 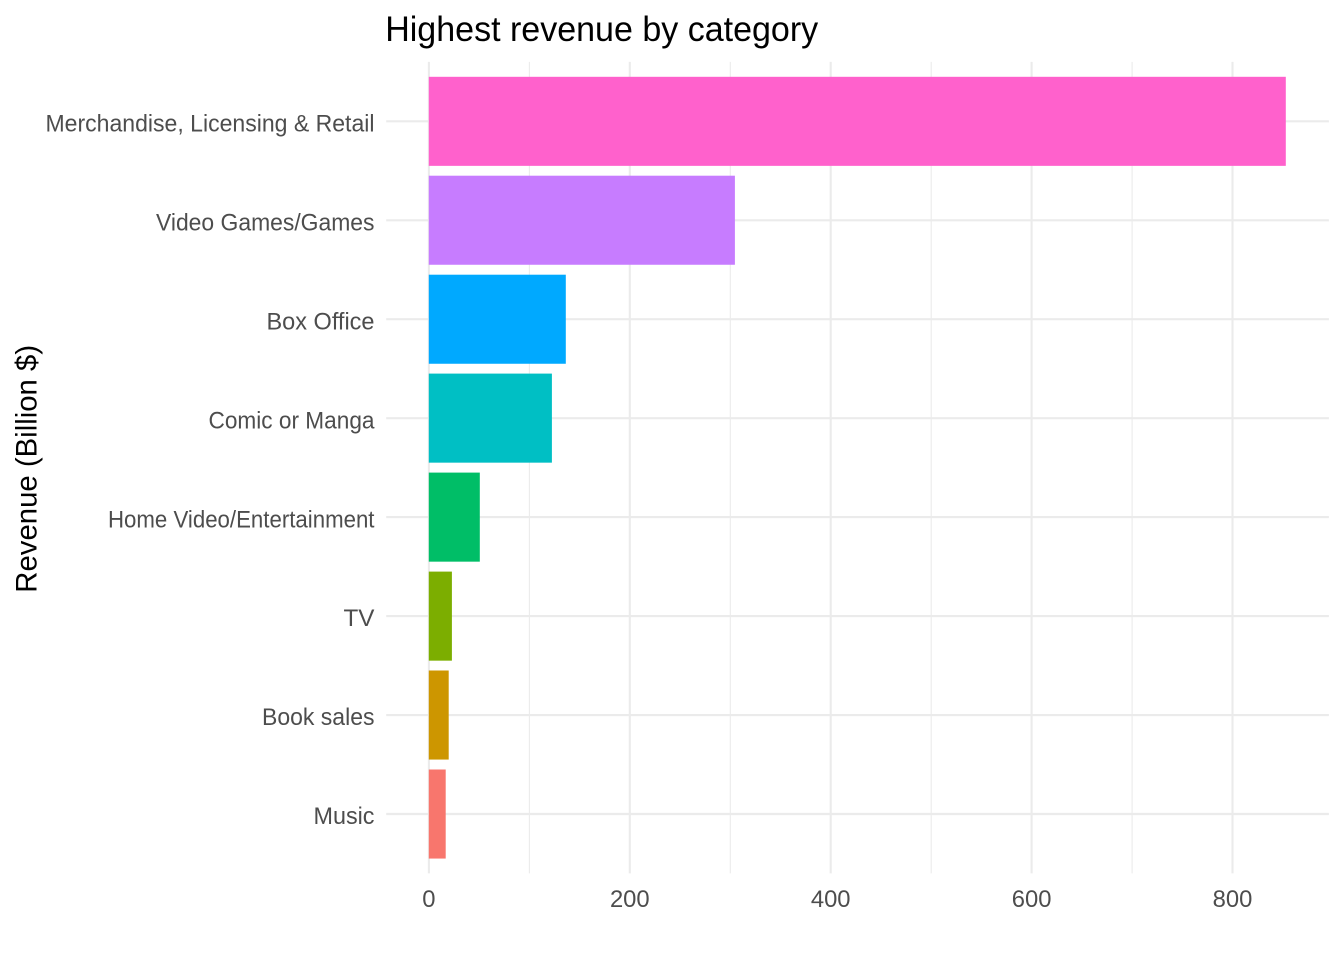 What do you see at coordinates (321, 321) in the screenshot?
I see `svg-text: Box Office` at bounding box center [321, 321].